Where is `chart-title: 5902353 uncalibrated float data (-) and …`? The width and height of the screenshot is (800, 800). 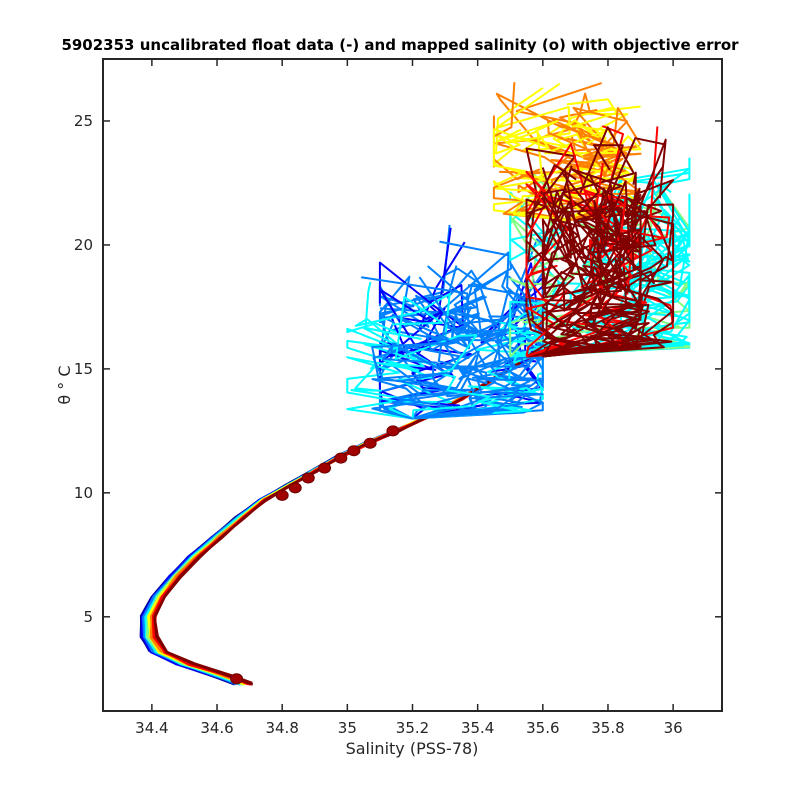
chart-title: 5902353 uncalibrated float data (-) and … is located at coordinates (400, 45).